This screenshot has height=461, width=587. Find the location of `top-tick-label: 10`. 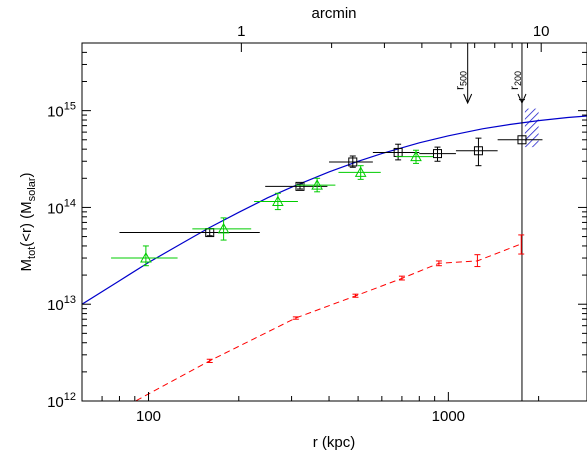

top-tick-label: 10 is located at coordinates (541, 31).